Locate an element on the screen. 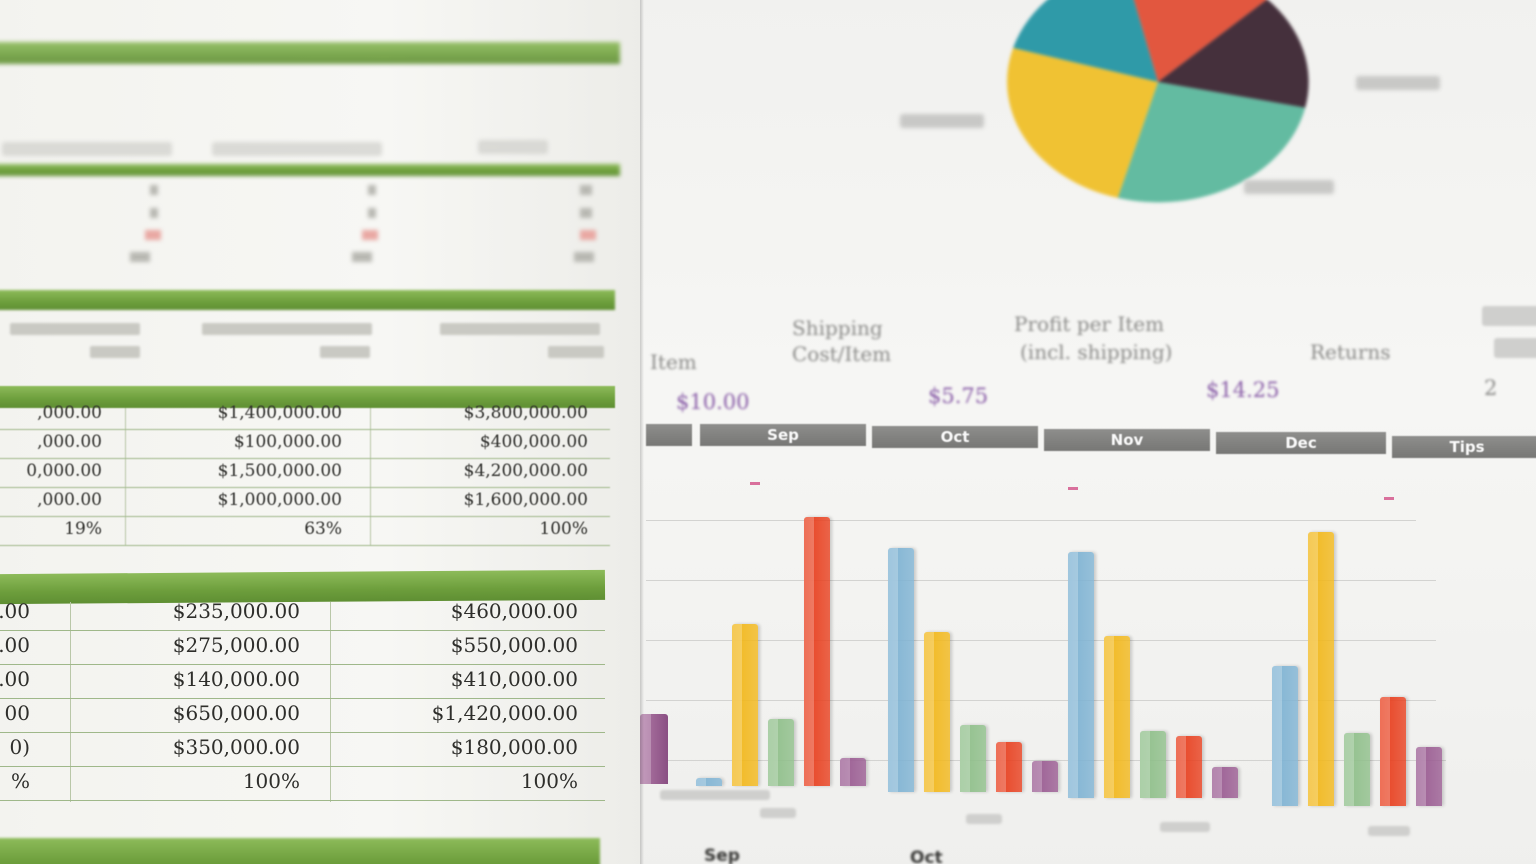 This screenshot has height=864, width=1536. column-heading: Returns is located at coordinates (1350, 352).